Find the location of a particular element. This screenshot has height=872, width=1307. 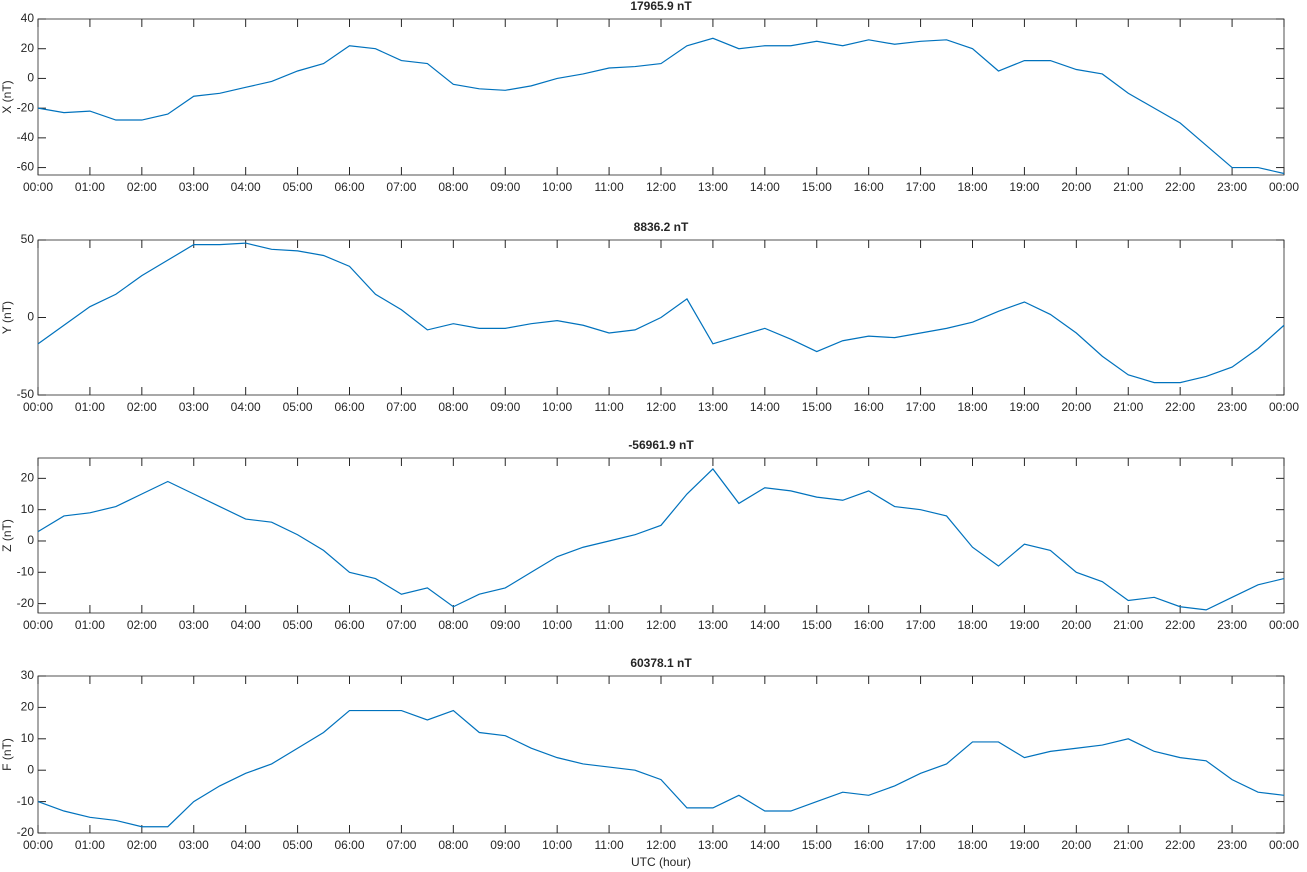

x-tick-label: 02:00 is located at coordinates (142, 187).